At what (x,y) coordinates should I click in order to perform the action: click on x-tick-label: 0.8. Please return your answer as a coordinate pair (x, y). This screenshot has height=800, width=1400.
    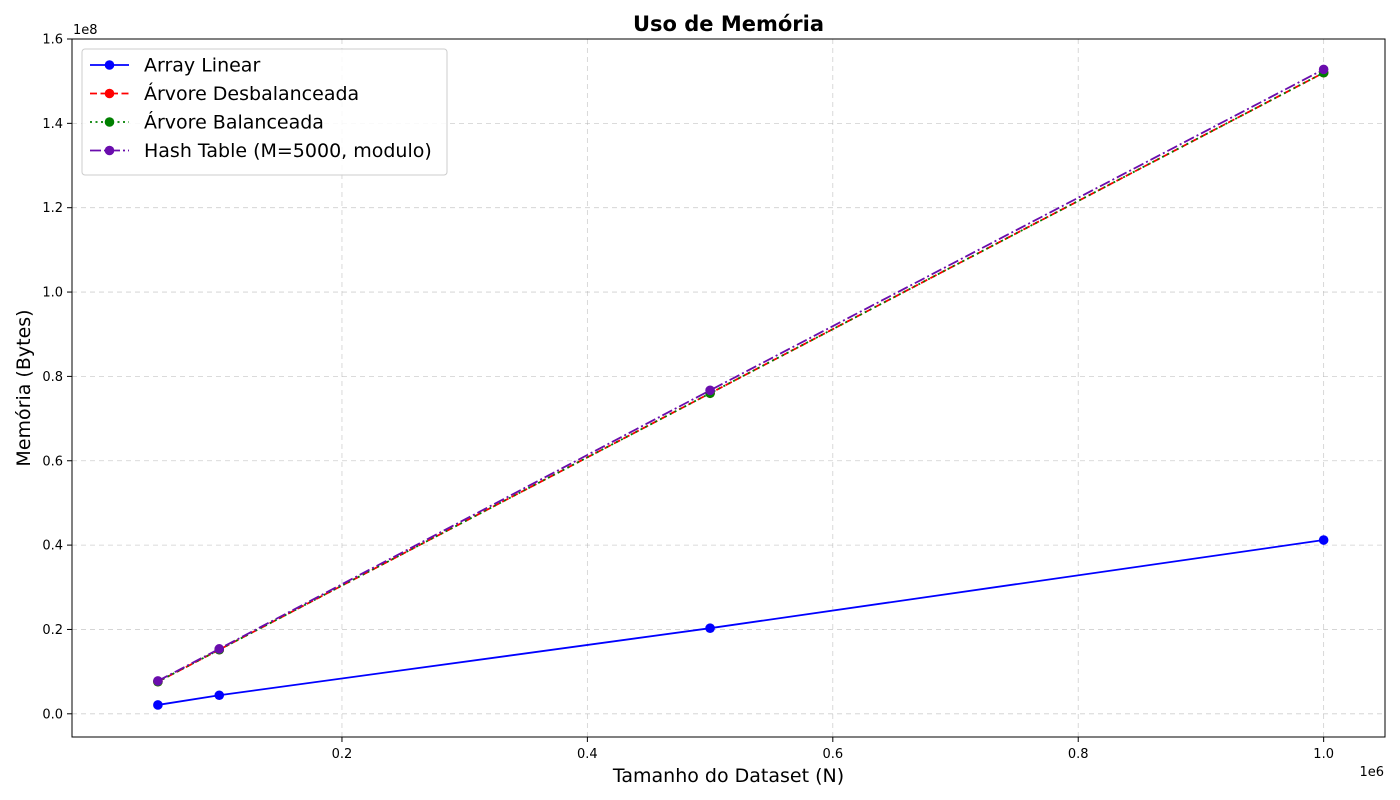
    Looking at the image, I should click on (1078, 754).